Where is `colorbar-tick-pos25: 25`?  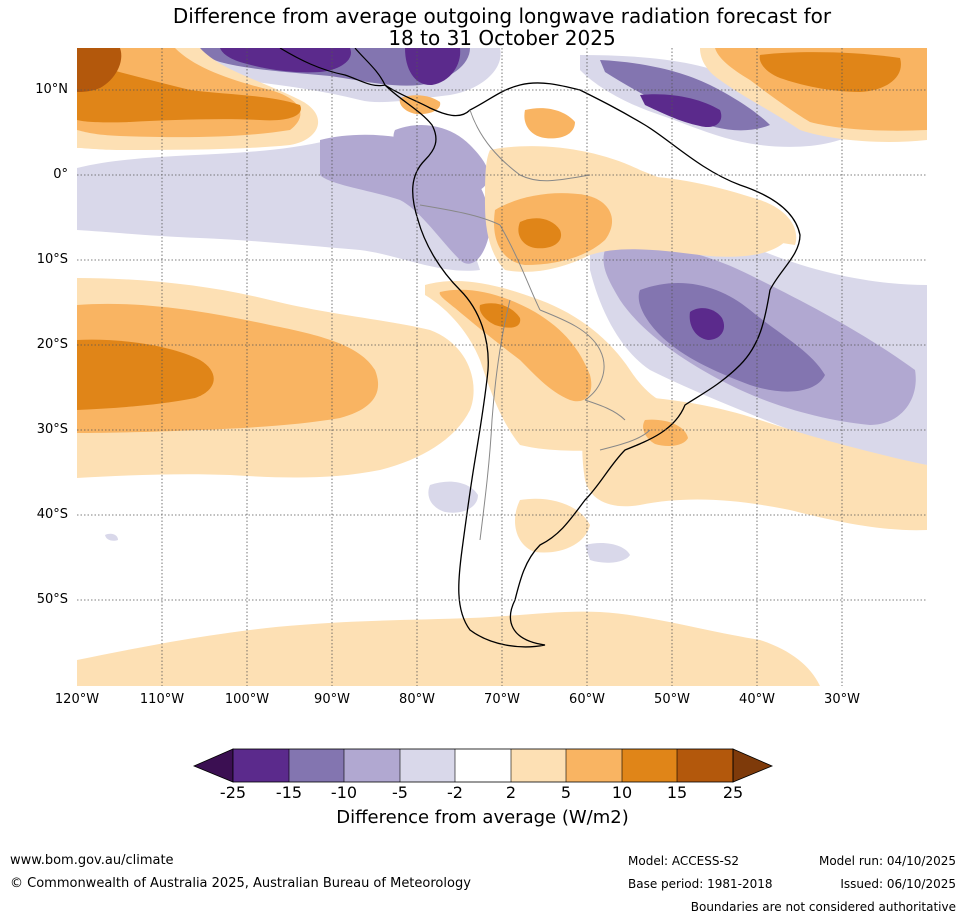
colorbar-tick-pos25: 25 is located at coordinates (733, 792).